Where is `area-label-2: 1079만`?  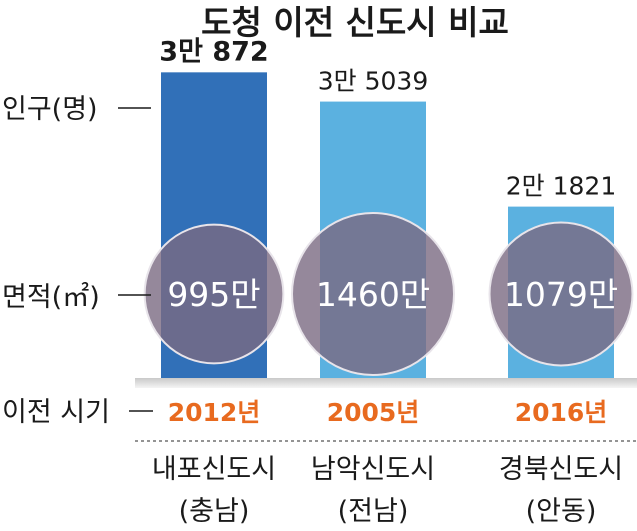
area-label-2: 1079만 is located at coordinates (561, 294).